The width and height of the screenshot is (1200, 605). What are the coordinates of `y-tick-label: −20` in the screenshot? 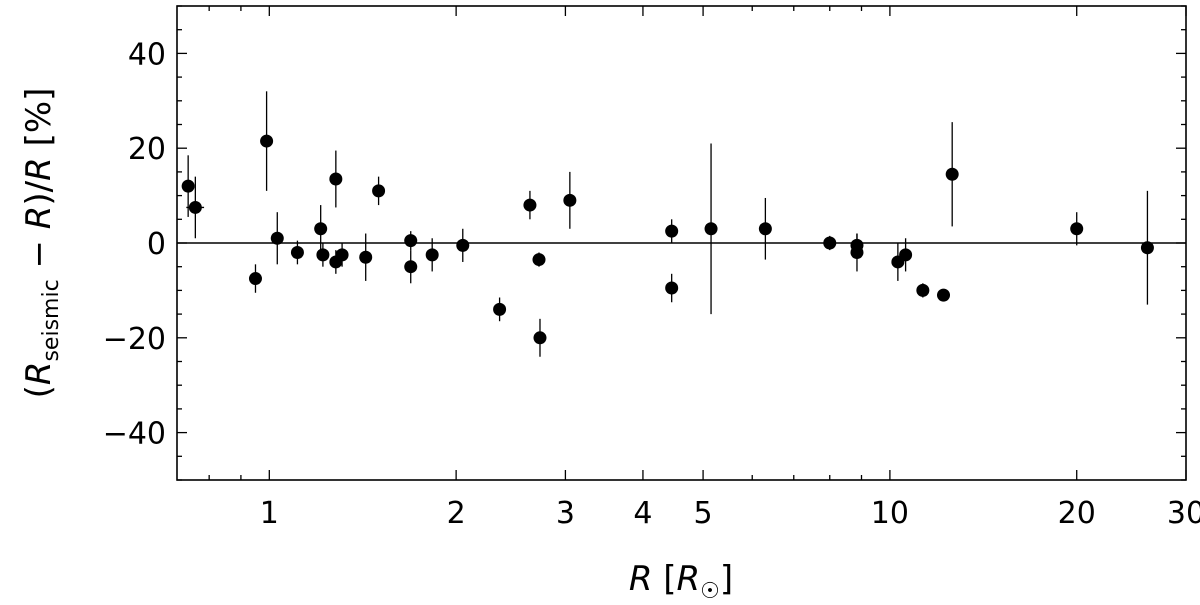 It's located at (134, 339).